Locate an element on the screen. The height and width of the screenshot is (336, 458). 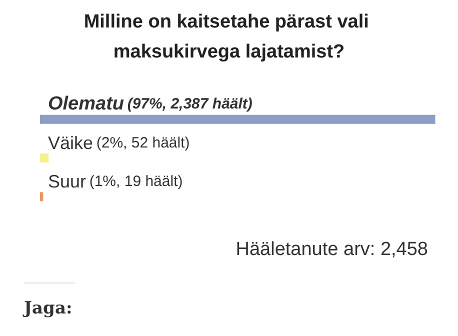
y-tick-label: Suur is located at coordinates (67, 182).